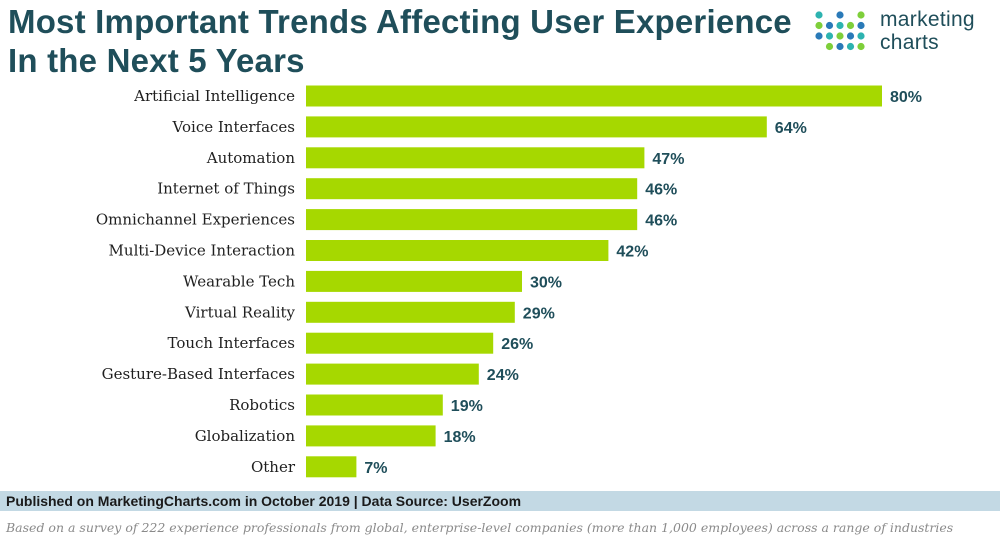 Image resolution: width=1000 pixels, height=555 pixels. I want to click on category-label: Robotics, so click(262, 405).